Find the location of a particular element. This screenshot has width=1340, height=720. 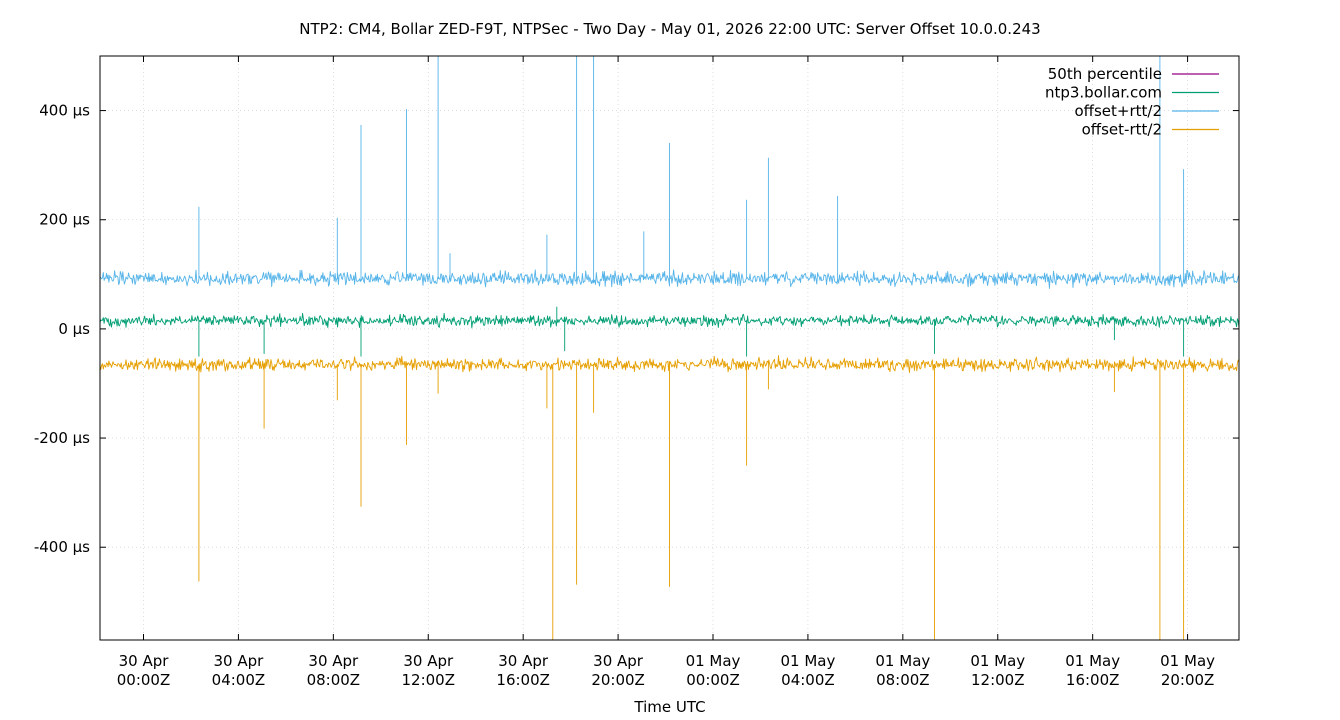

legend-label-1: 50th percentile is located at coordinates (1105, 74).